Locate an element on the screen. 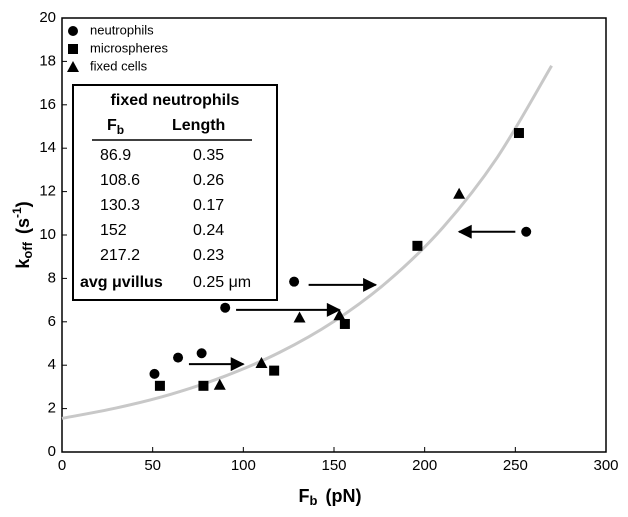 The height and width of the screenshot is (517, 628). y-tick-label: 0 is located at coordinates (52, 451).